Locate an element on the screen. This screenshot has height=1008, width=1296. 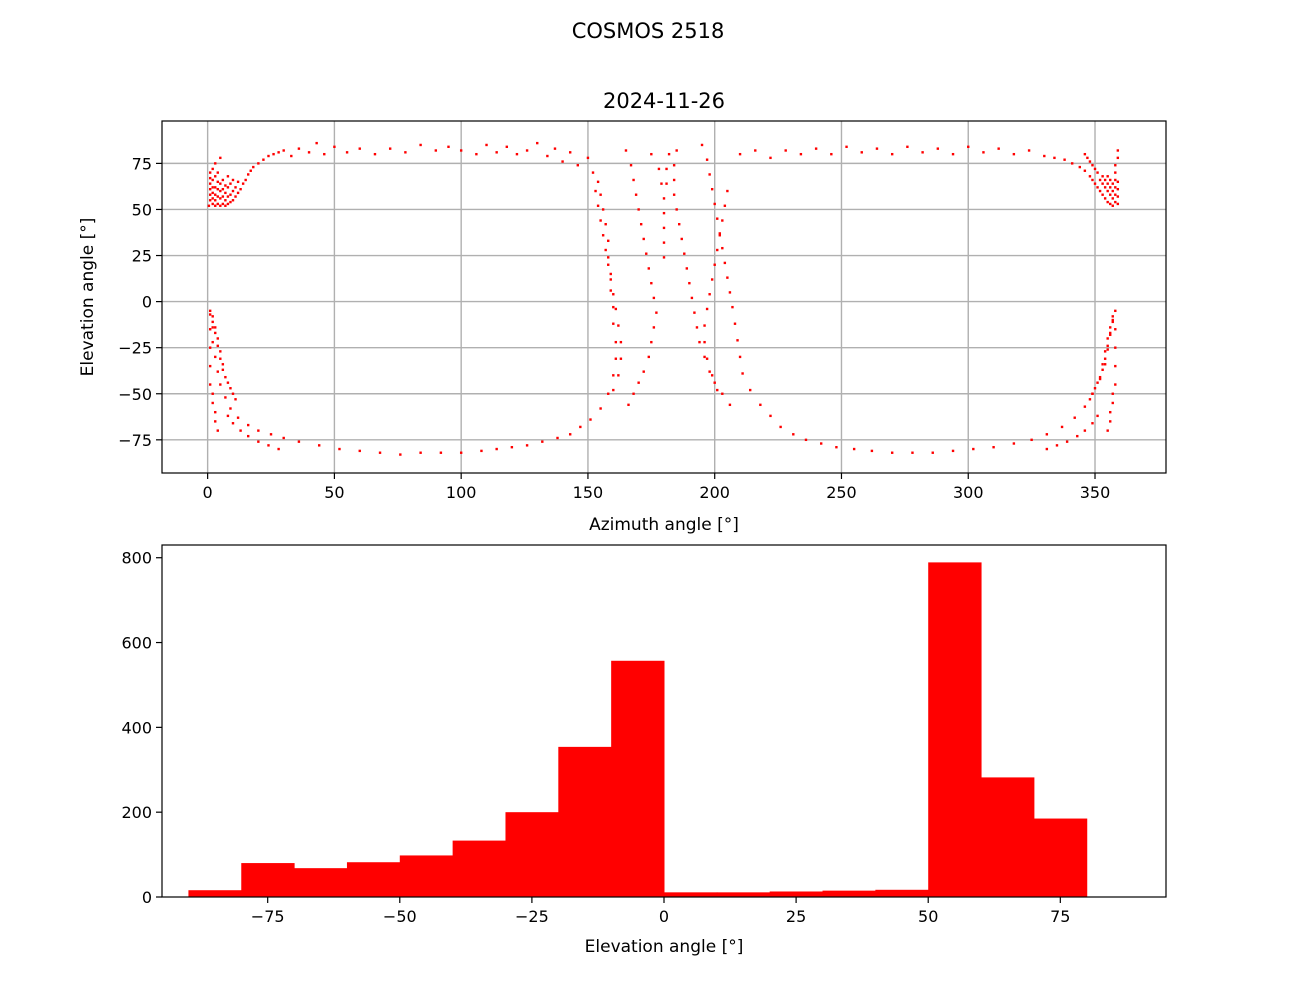
scatter-x-tick-label: 350 is located at coordinates (1095, 492).